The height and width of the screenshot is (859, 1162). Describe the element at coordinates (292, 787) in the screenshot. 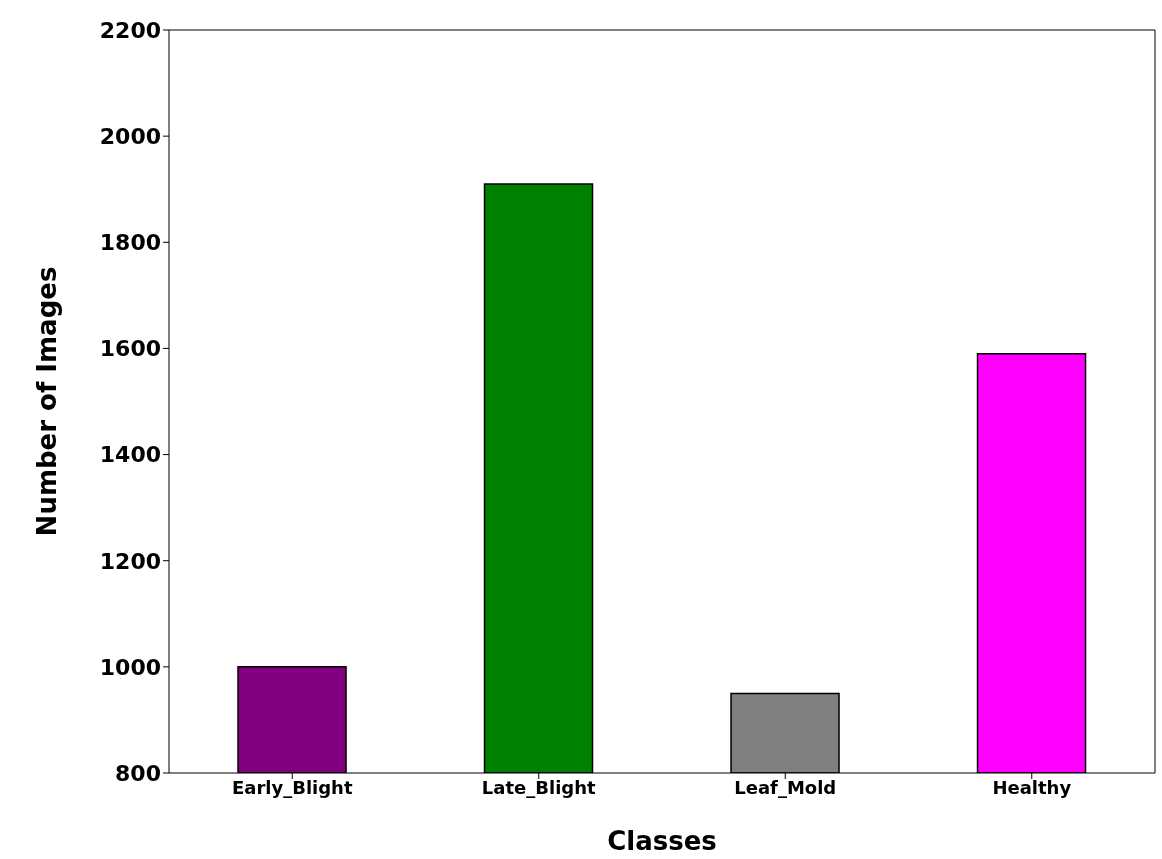

I see `x-tick-label: Early_Blight` at that location.